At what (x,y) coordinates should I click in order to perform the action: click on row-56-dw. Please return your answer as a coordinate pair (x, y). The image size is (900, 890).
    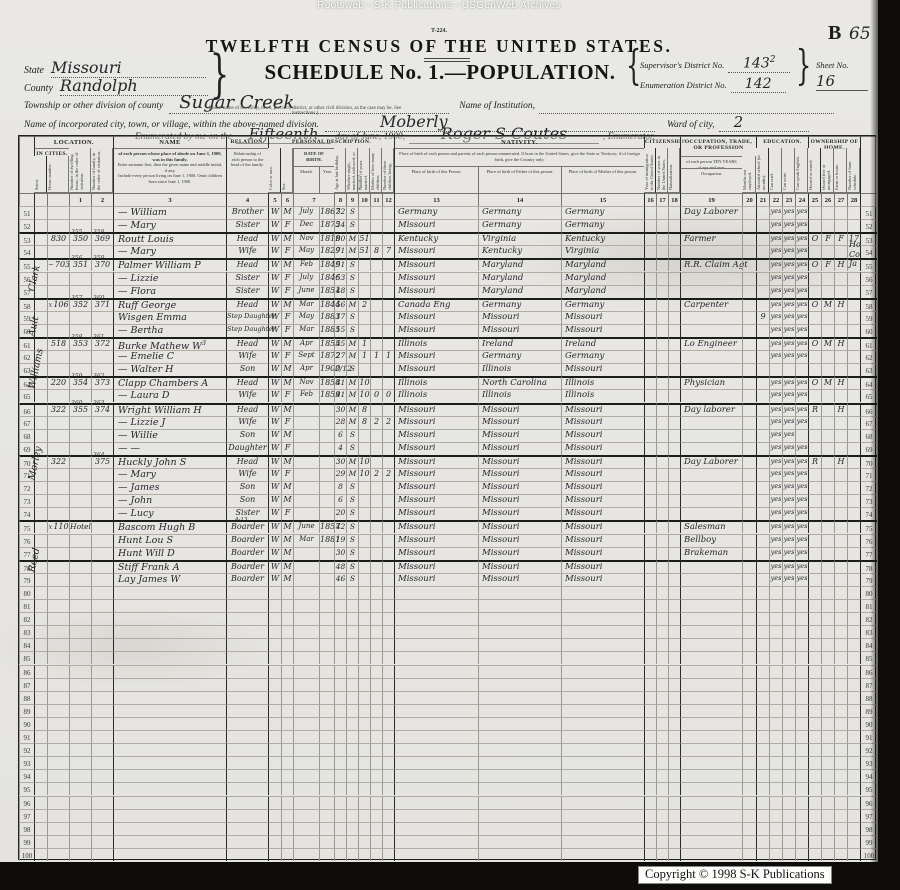
    Looking at the image, I should click on (80, 278).